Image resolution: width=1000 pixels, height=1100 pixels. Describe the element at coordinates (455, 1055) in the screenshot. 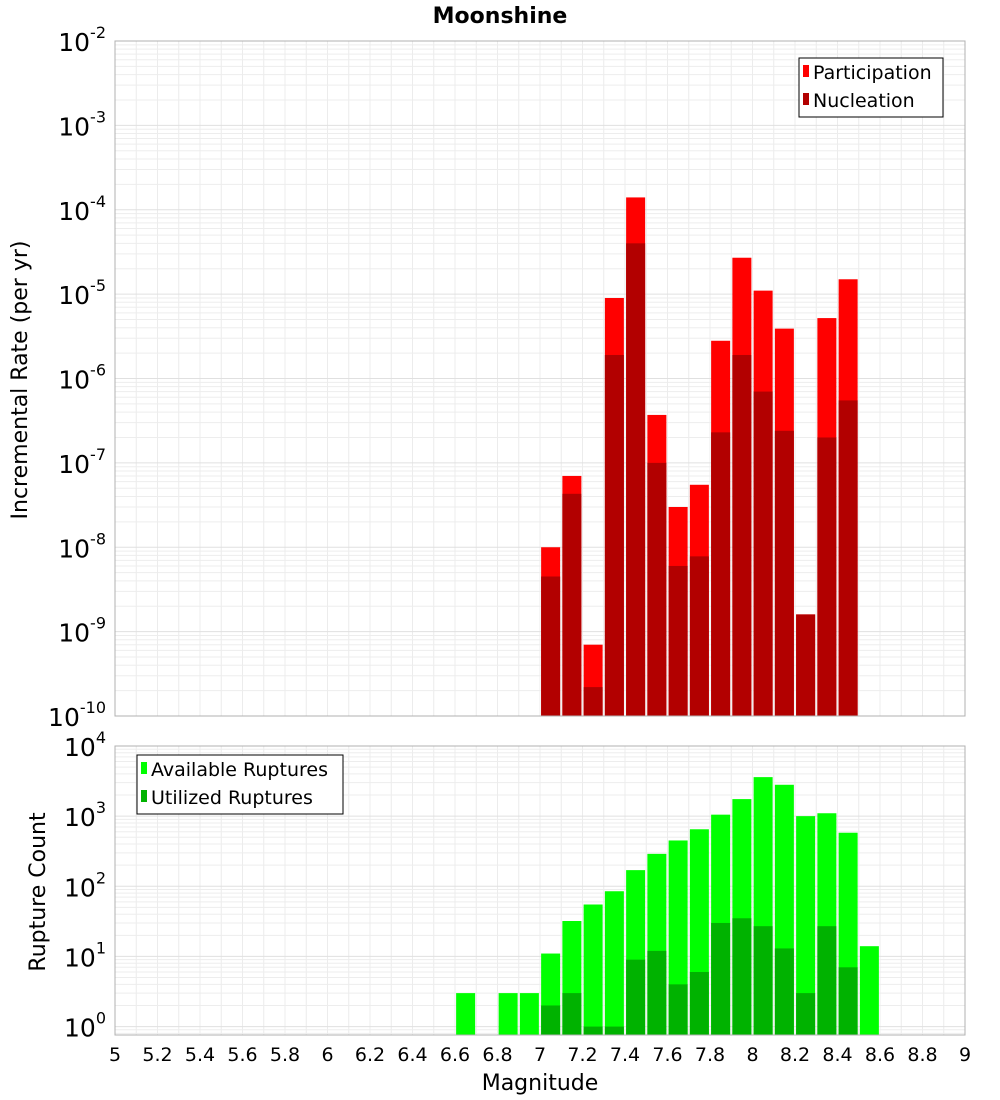

I see `x-tick-label: 6.6` at that location.